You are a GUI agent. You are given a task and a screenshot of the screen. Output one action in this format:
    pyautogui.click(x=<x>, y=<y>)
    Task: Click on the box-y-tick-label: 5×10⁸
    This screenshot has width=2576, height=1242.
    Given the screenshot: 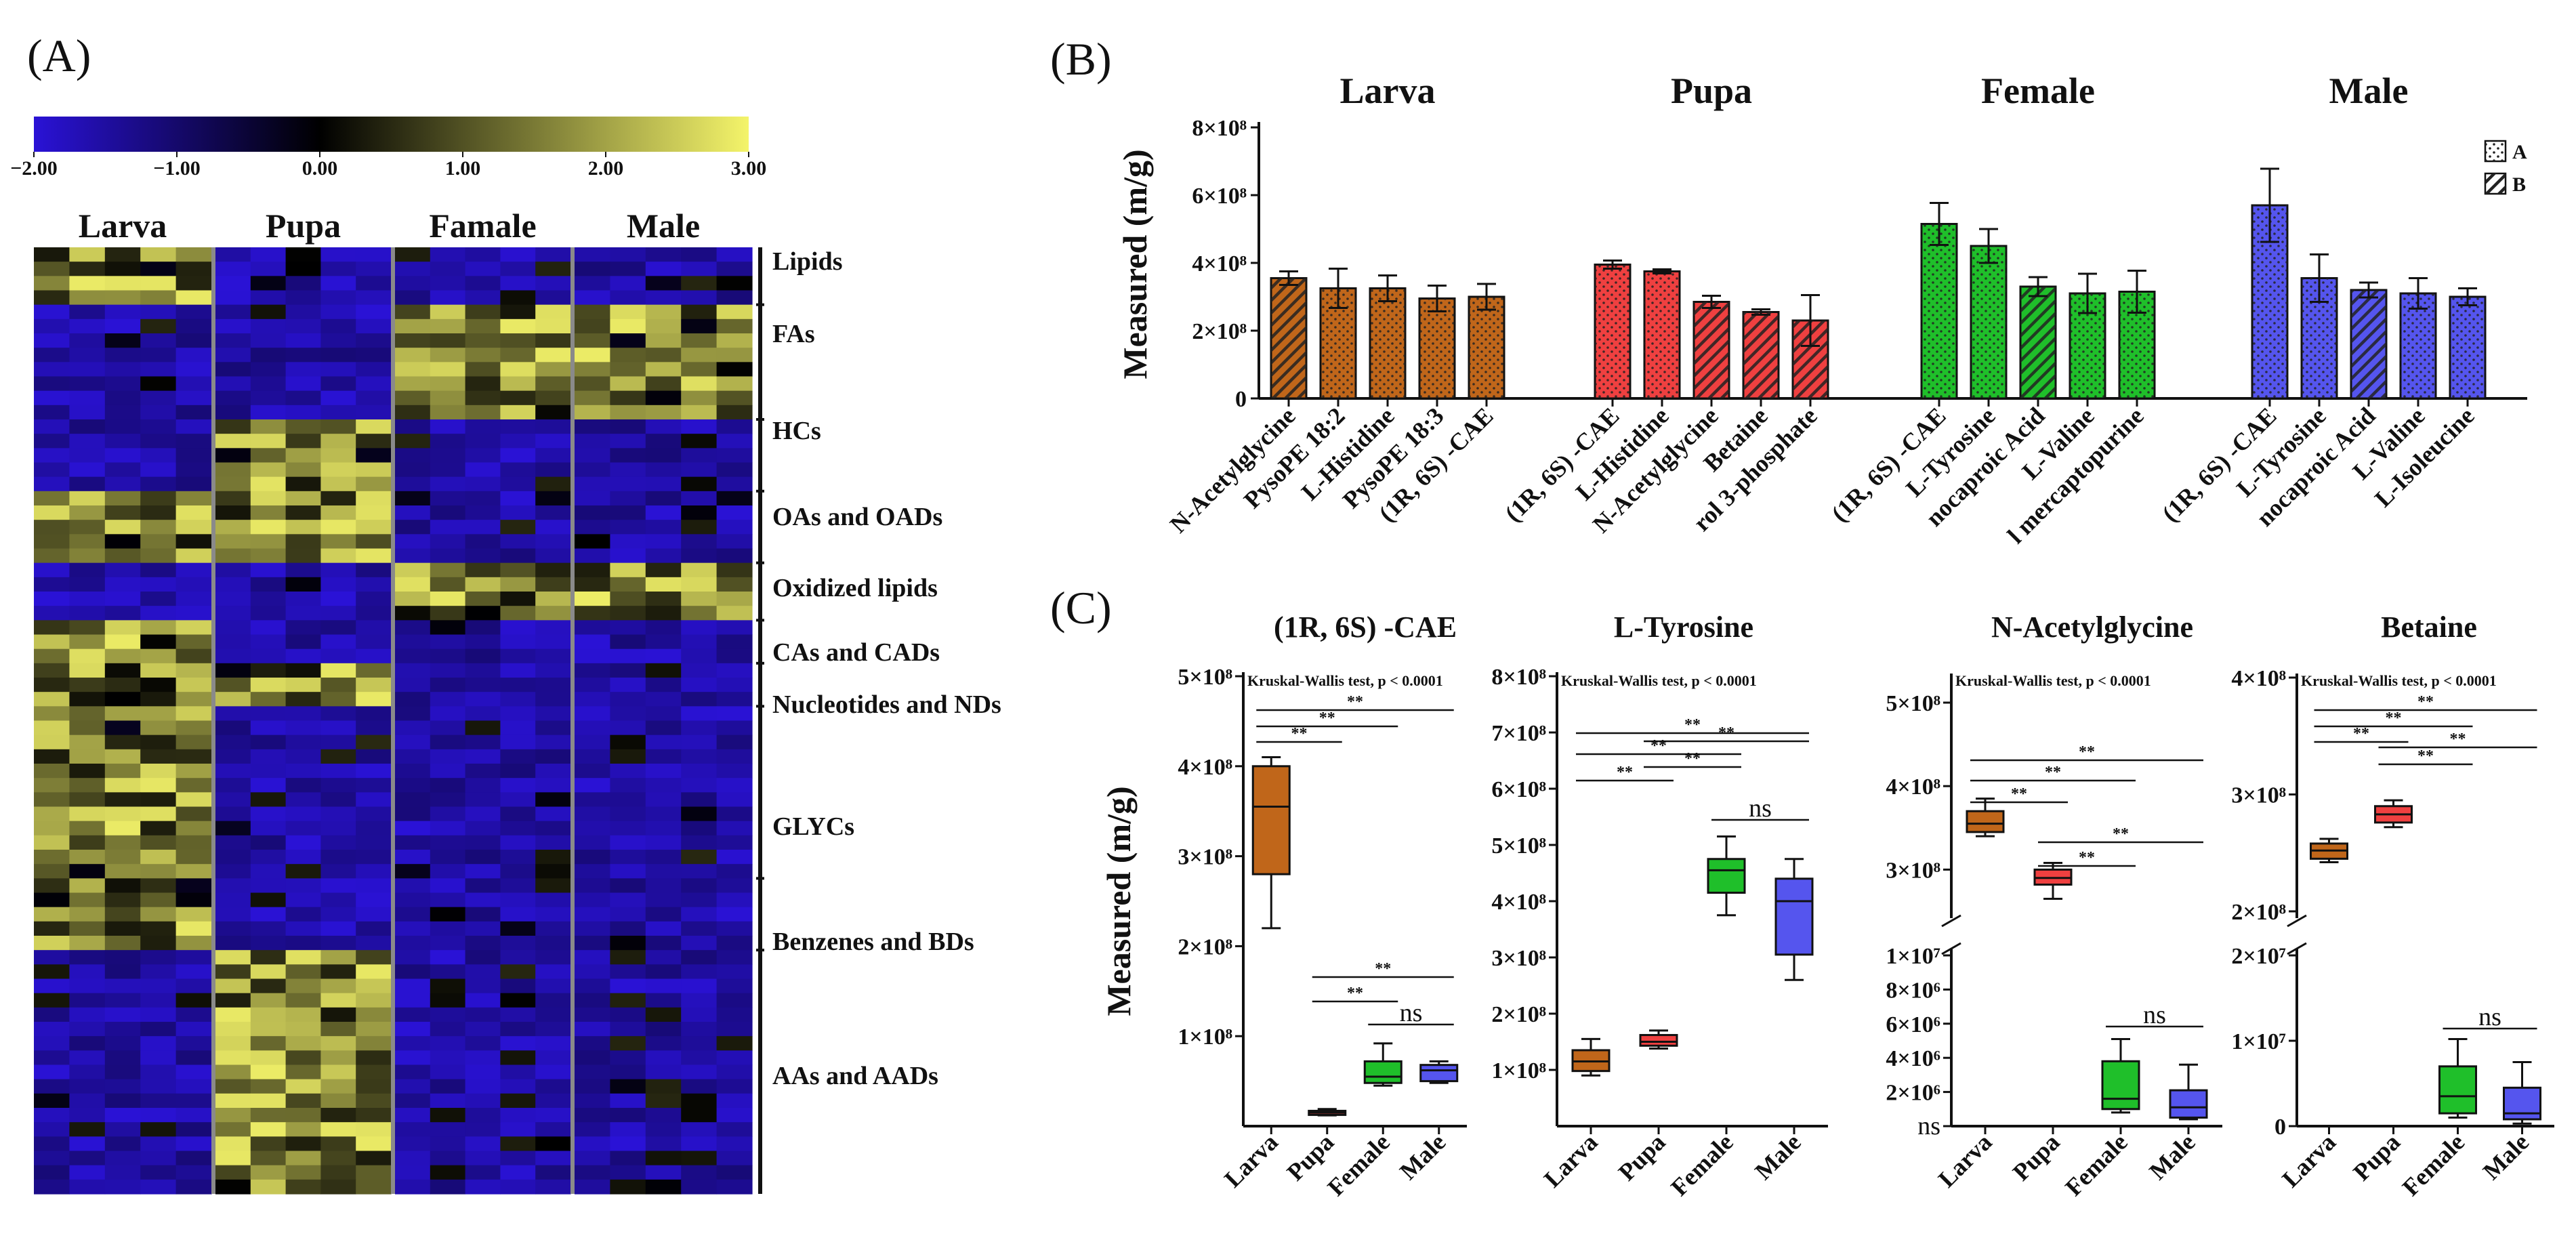 What is the action you would take?
    pyautogui.click(x=1518, y=845)
    